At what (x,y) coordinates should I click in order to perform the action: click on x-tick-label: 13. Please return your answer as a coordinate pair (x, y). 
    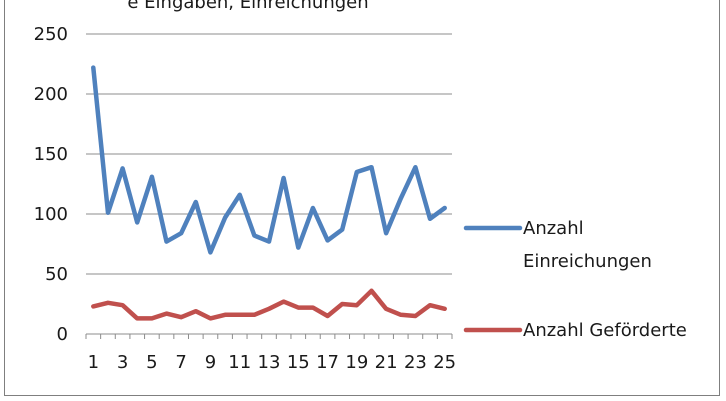
    Looking at the image, I should click on (269, 362).